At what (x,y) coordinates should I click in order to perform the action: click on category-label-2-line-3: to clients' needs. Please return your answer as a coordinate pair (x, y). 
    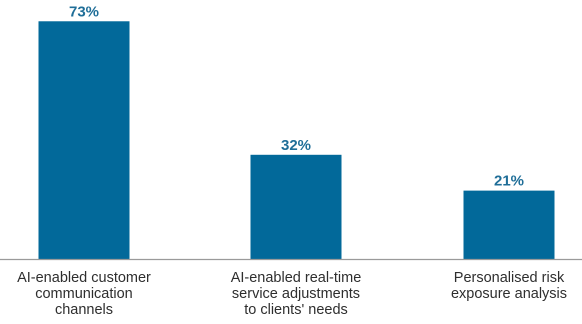
    Looking at the image, I should click on (296, 310).